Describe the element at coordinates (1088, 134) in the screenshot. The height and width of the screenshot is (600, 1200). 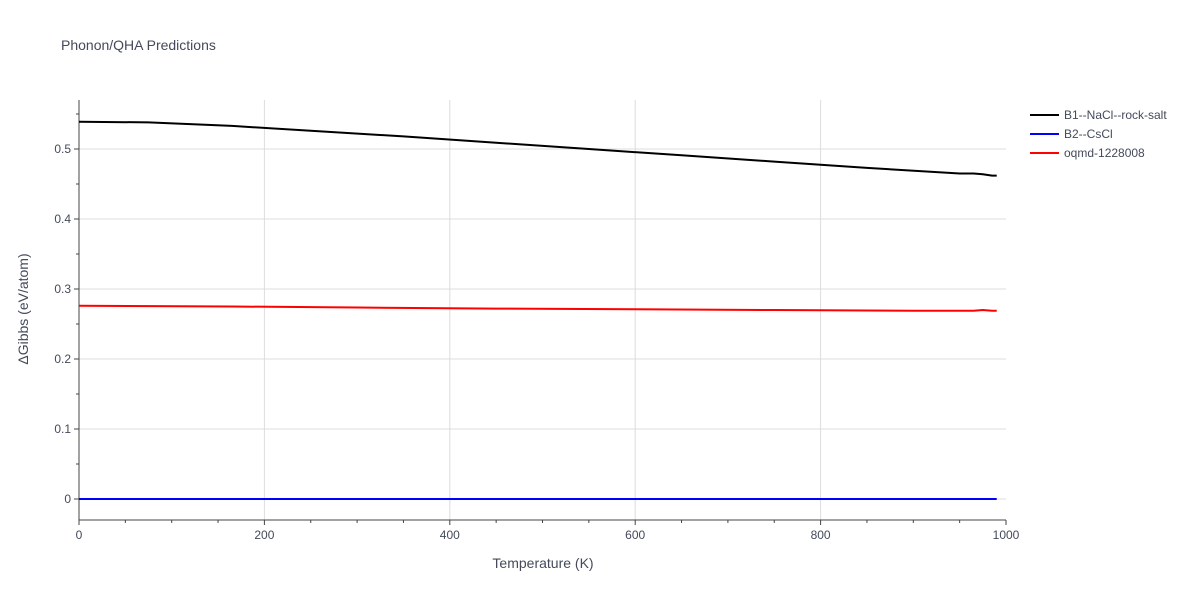
I see `legend-label: B2--CsCl` at that location.